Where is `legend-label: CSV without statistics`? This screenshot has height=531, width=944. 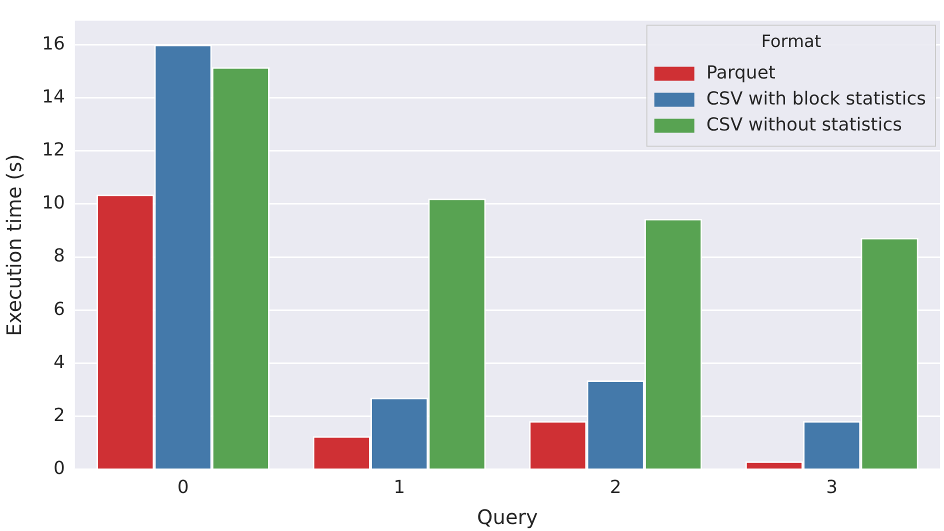 legend-label: CSV without statistics is located at coordinates (804, 125).